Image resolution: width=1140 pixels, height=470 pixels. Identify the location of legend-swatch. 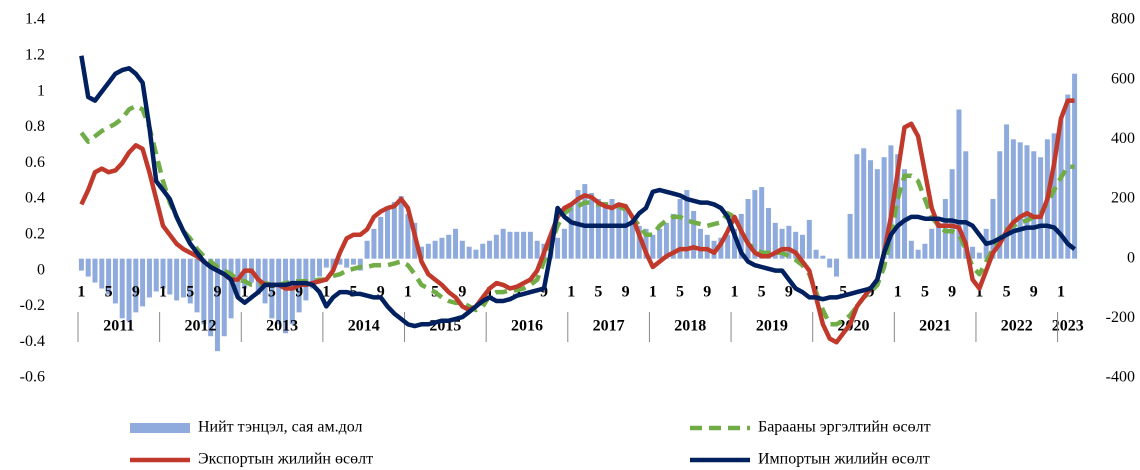
(160, 428).